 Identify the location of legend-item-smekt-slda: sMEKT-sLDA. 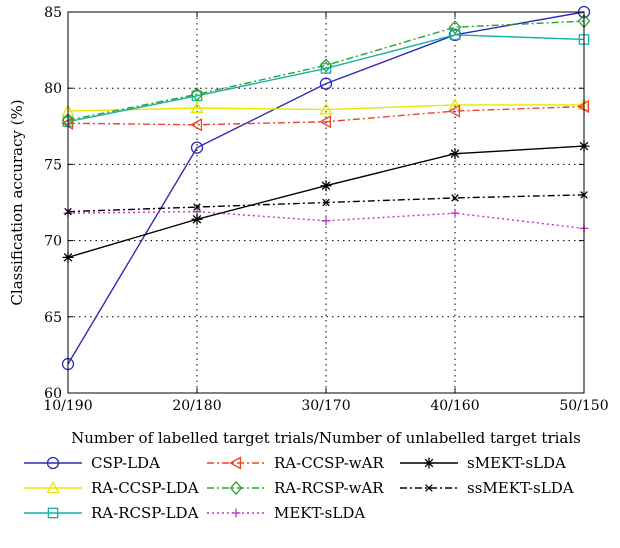
(483, 463).